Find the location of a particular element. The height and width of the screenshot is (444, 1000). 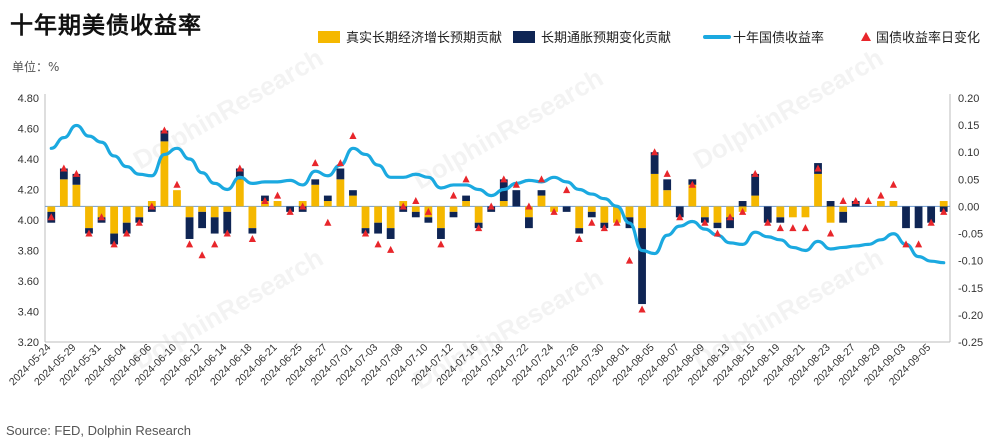

y2-tick-label: -0.20 is located at coordinates (970, 316).